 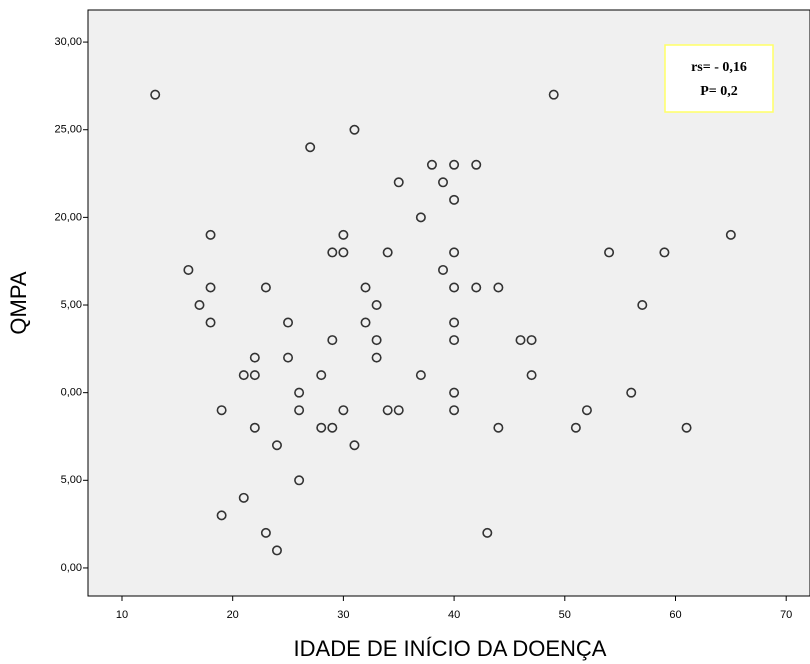 What do you see at coordinates (565, 615) in the screenshot?
I see `x-tick-label: 50` at bounding box center [565, 615].